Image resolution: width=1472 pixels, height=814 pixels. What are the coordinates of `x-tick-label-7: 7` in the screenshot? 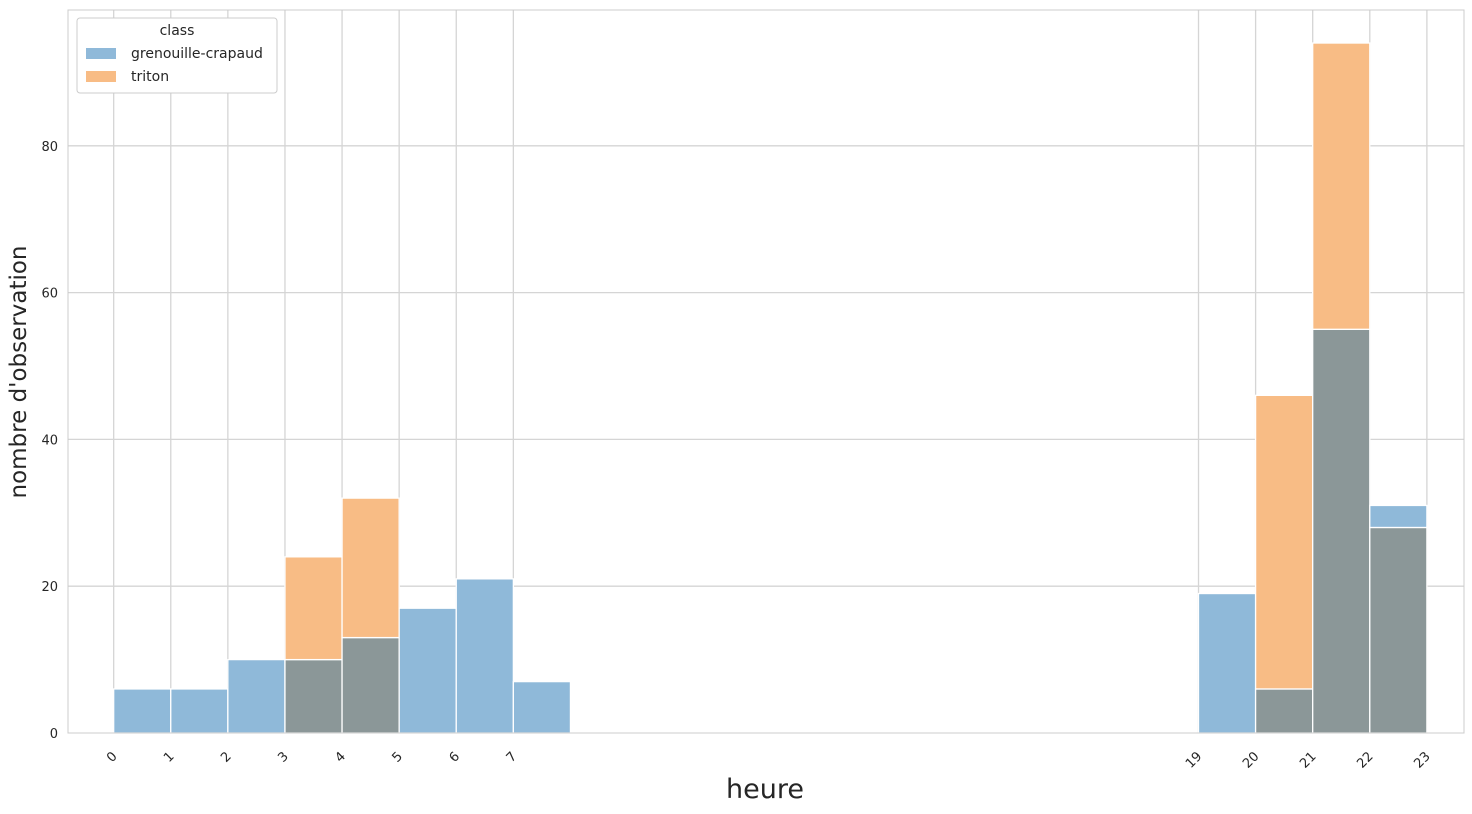 It's located at (512, 757).